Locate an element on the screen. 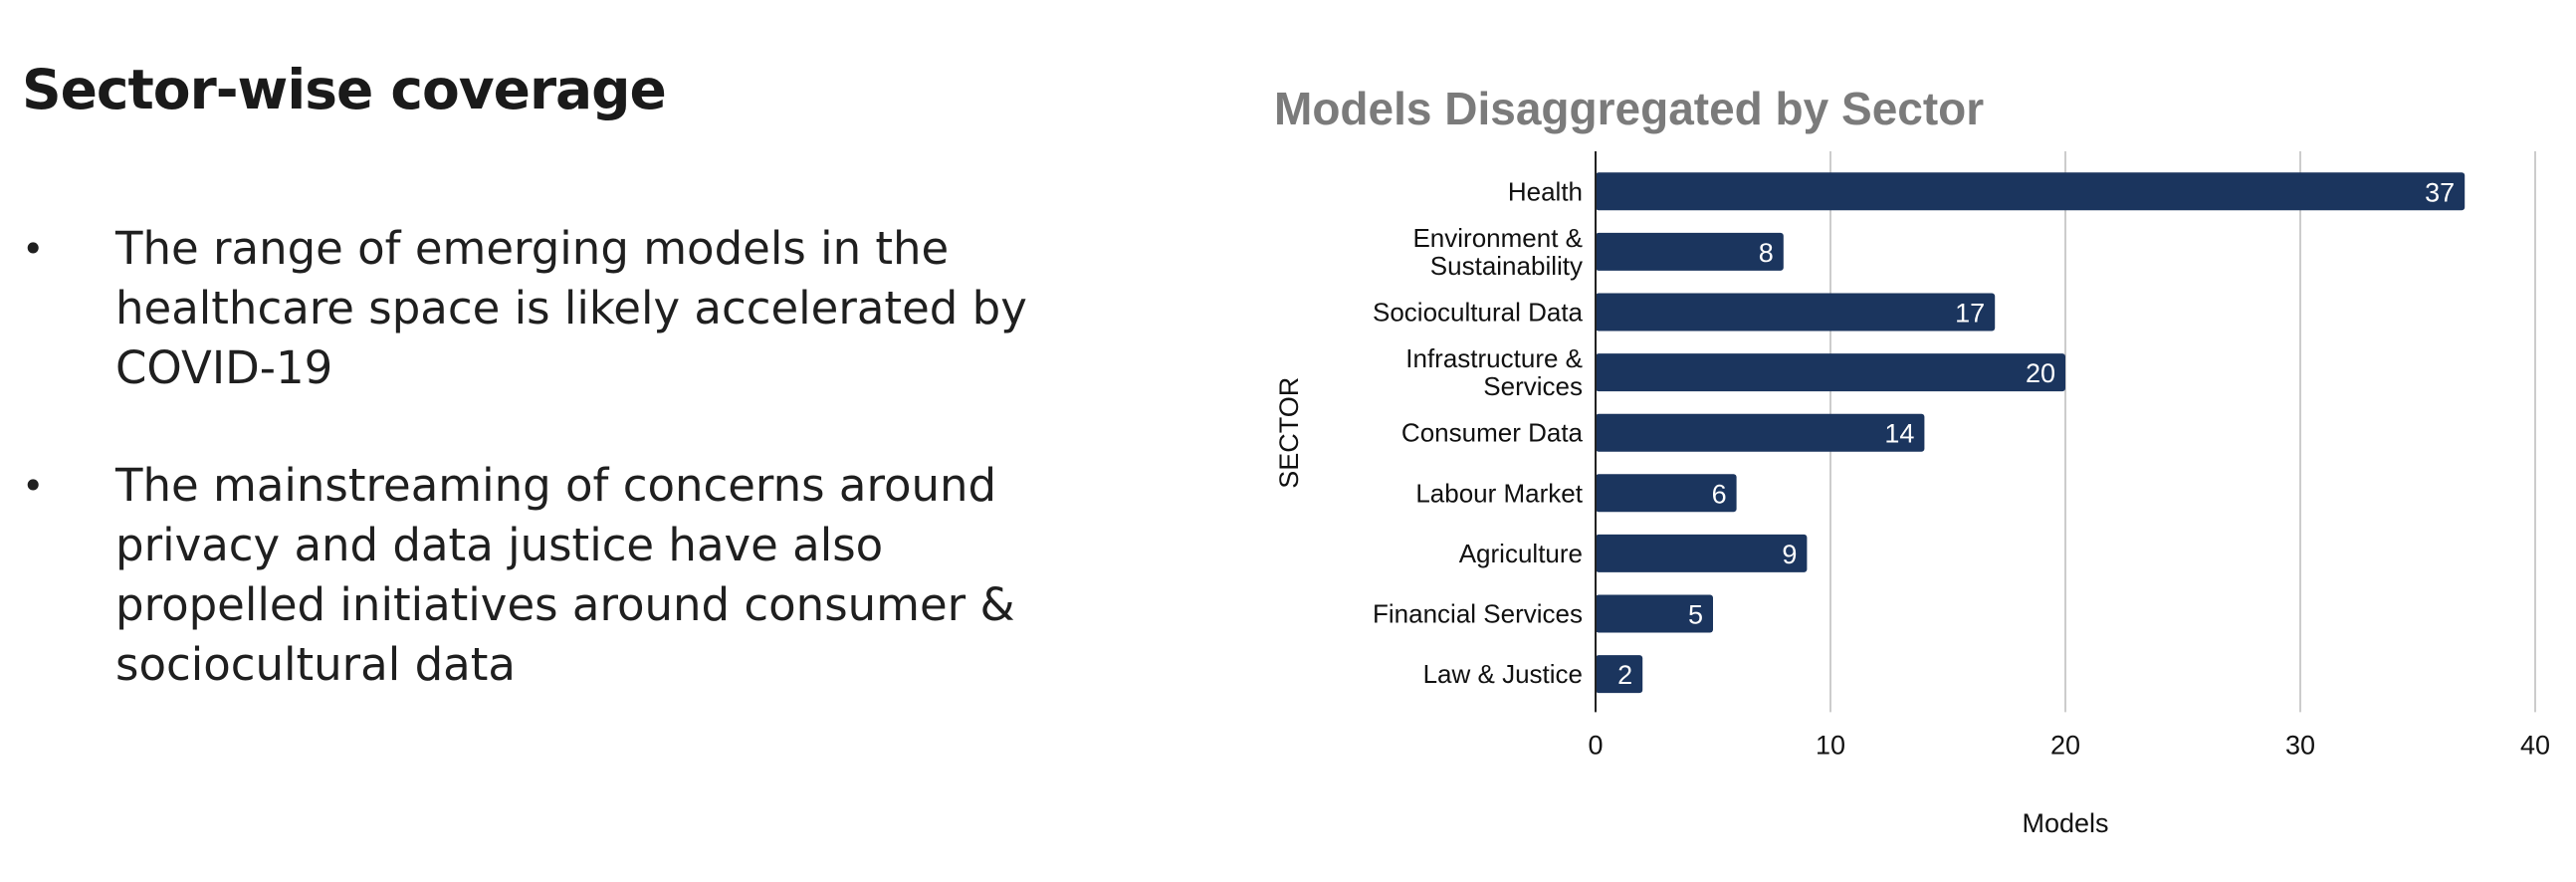  category-label: Consumer Data is located at coordinates (1492, 433).